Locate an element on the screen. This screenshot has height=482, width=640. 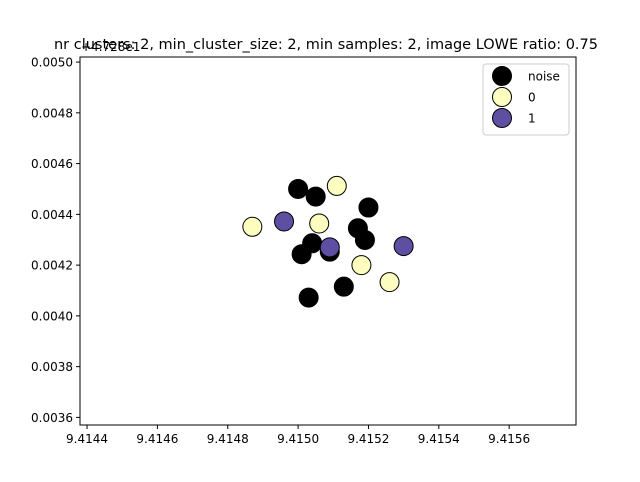
legend: noise 0 1 is located at coordinates (526, 99).